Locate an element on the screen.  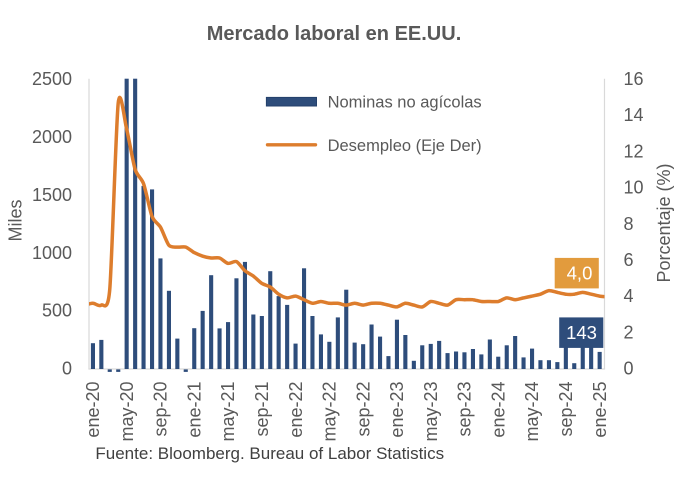
svg-text: ene-24 is located at coordinates (499, 410).